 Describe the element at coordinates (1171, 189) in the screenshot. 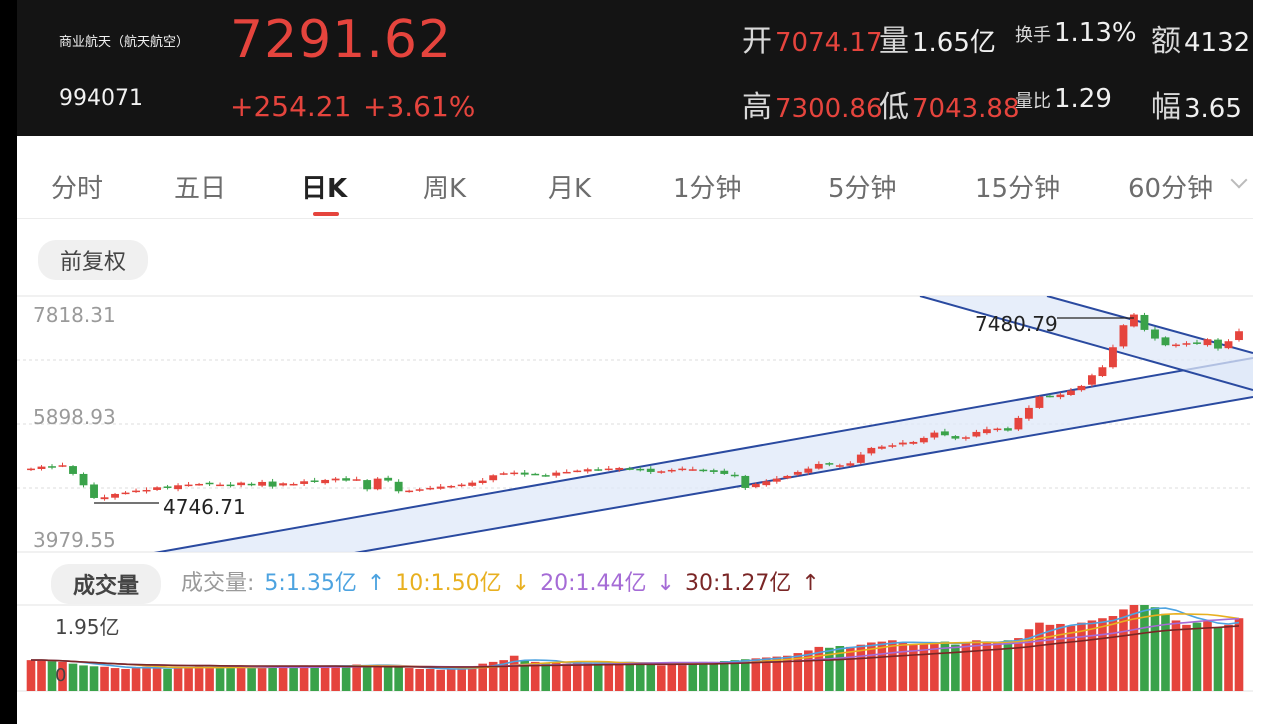

I see `tab-60min: 60分钟` at that location.